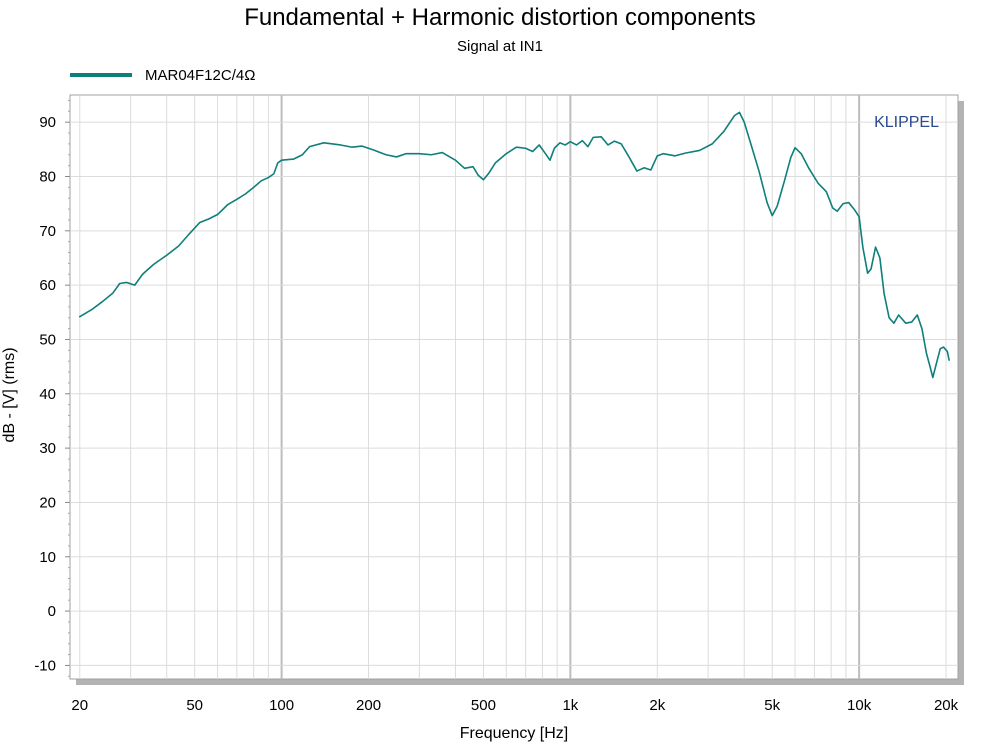 The height and width of the screenshot is (750, 1000). What do you see at coordinates (9, 394) in the screenshot?
I see `y-axis-label: dB - [V] (rms)` at bounding box center [9, 394].